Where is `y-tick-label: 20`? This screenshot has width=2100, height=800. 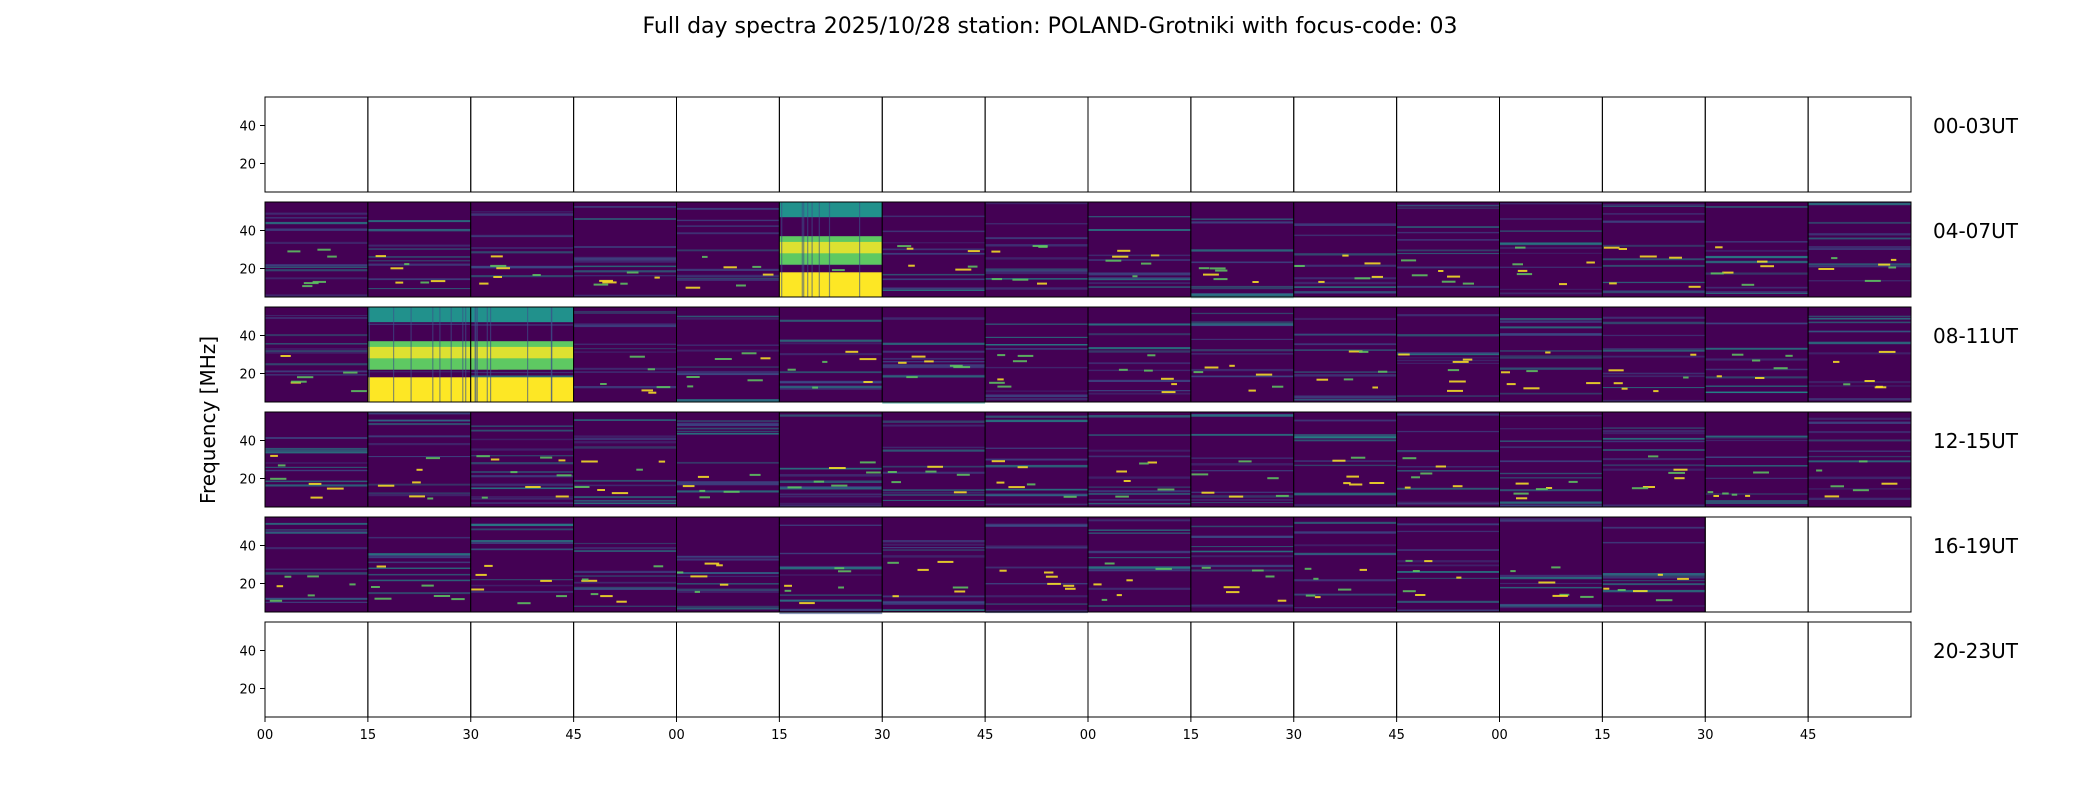 y-tick-label: 20 is located at coordinates (247, 480).